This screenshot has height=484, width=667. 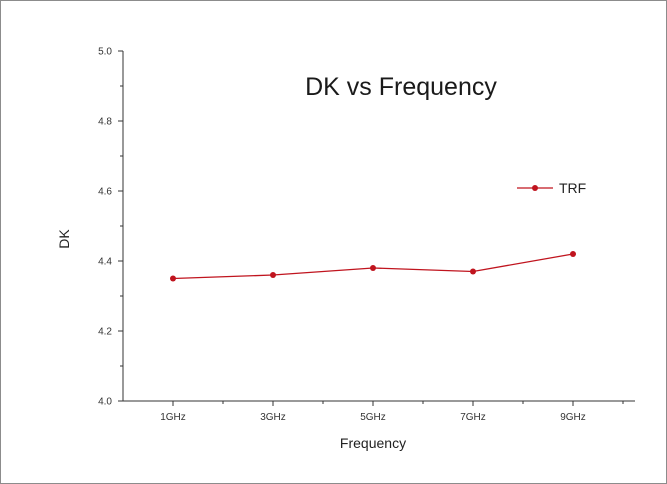 What do you see at coordinates (373, 443) in the screenshot?
I see `x-axis-title: Frequency` at bounding box center [373, 443].